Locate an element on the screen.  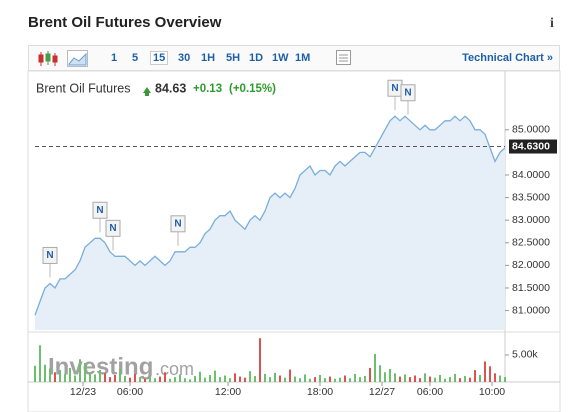
legend-percent: (+0.15%) is located at coordinates (252, 89).